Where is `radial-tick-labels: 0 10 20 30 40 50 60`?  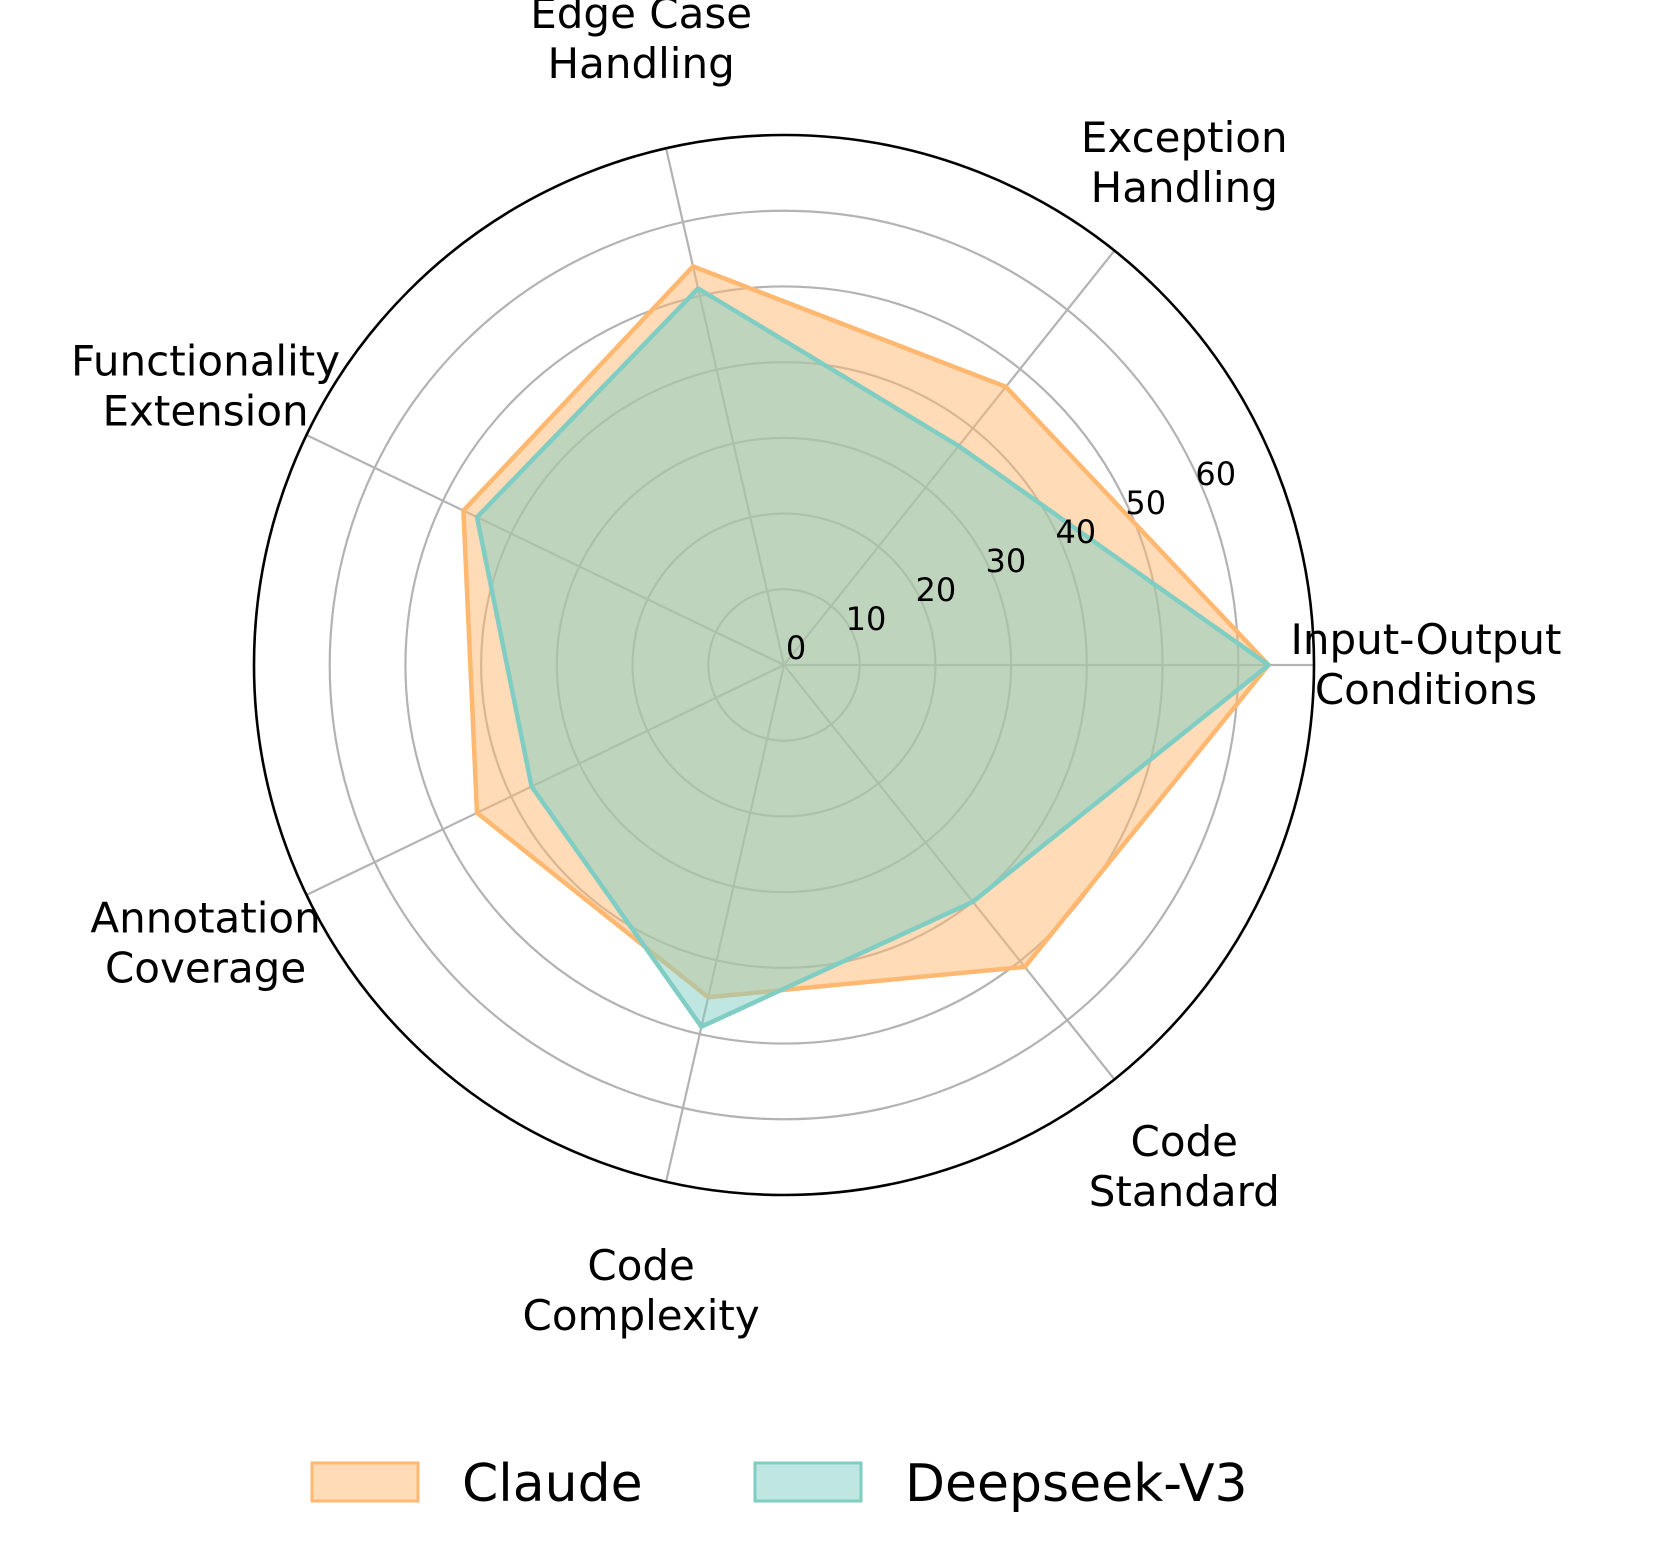 radial-tick-labels: 0 10 20 30 40 50 60 is located at coordinates (1011, 561).